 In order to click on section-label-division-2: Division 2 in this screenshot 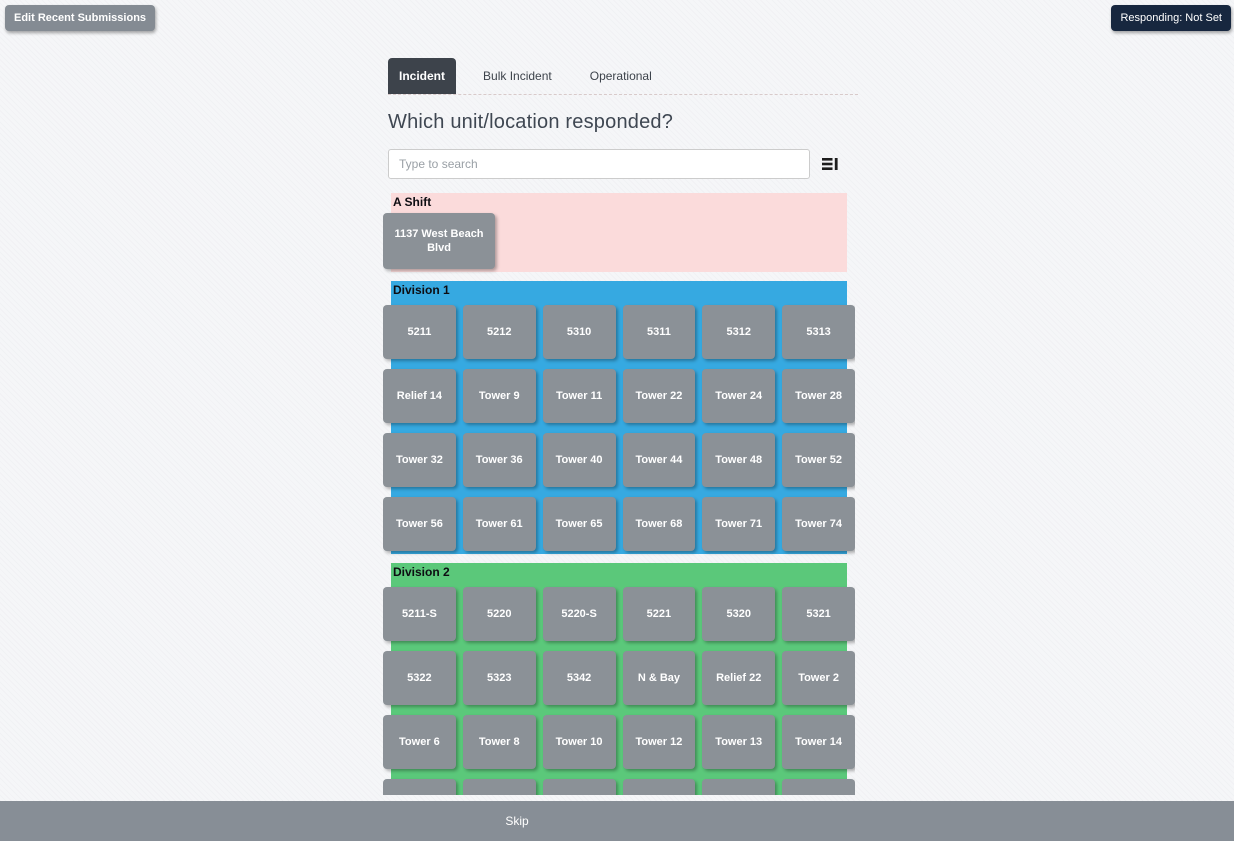, I will do `click(421, 572)`.